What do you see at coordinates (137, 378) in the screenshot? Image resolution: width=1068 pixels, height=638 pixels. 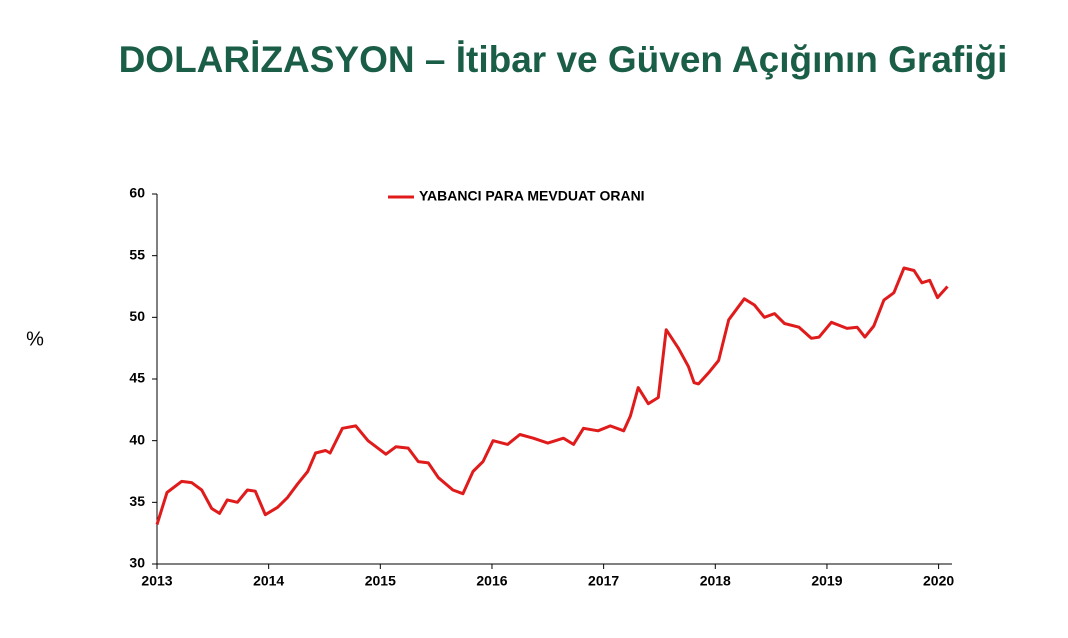 I see `y-tick-label: 45` at bounding box center [137, 378].